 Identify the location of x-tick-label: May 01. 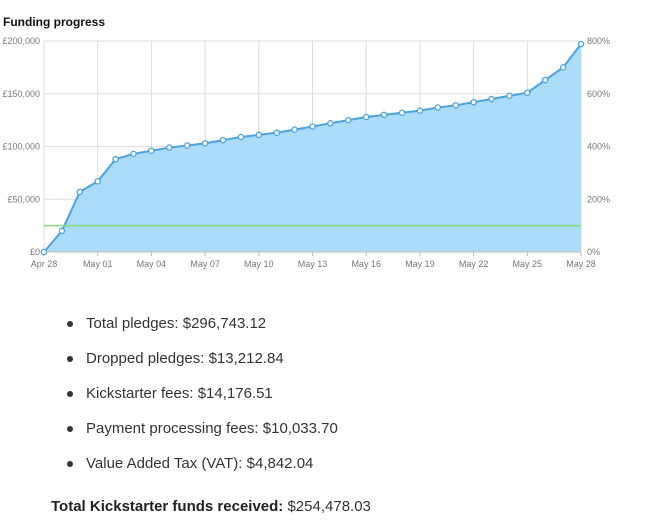
(98, 264).